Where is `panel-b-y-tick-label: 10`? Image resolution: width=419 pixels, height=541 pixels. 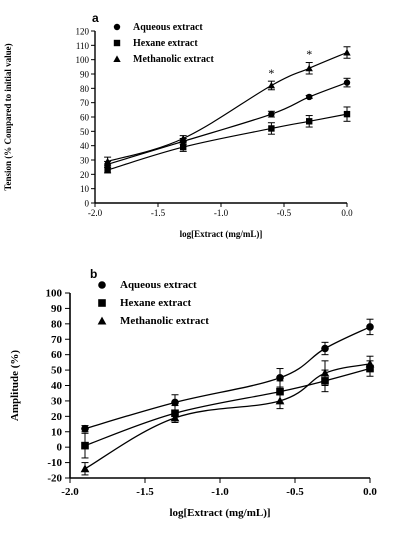
panel-b-y-tick-label: 10 is located at coordinates (57, 432).